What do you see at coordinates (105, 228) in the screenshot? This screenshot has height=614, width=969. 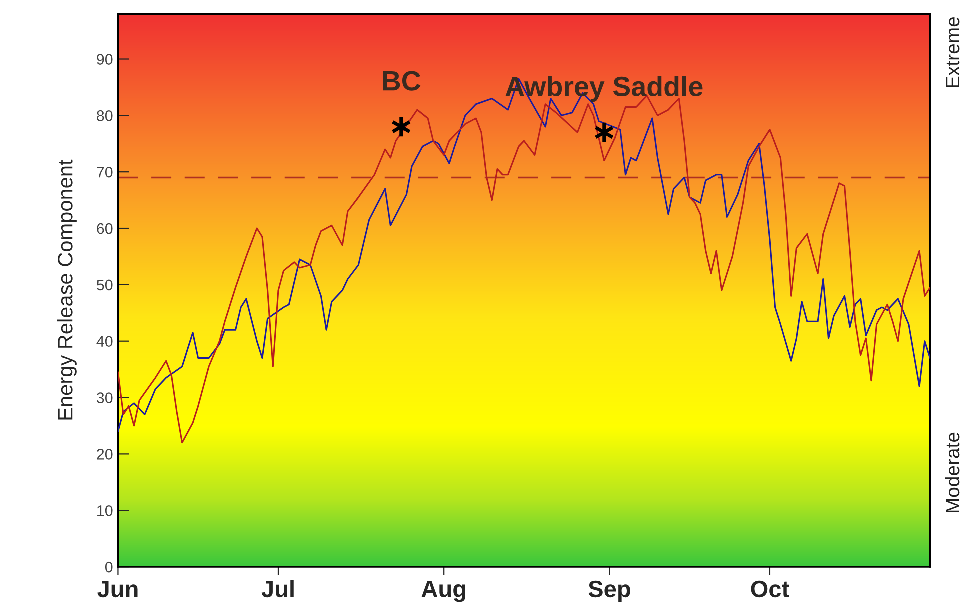 I see `y-tick-label: 60` at bounding box center [105, 228].